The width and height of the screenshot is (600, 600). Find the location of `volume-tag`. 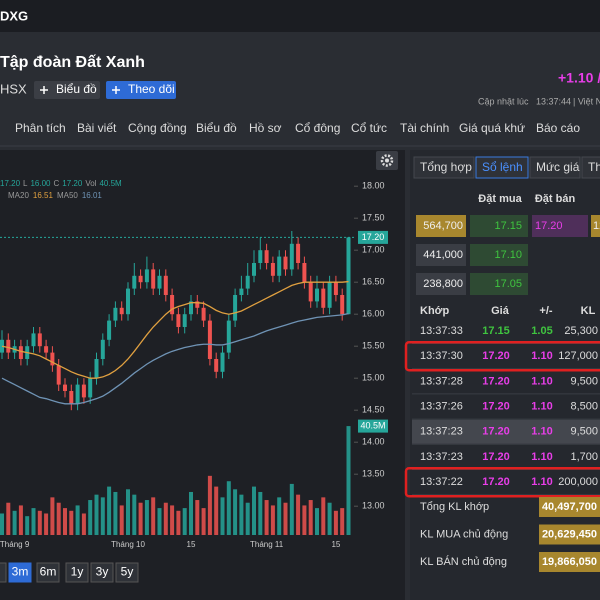

volume-tag is located at coordinates (373, 426).